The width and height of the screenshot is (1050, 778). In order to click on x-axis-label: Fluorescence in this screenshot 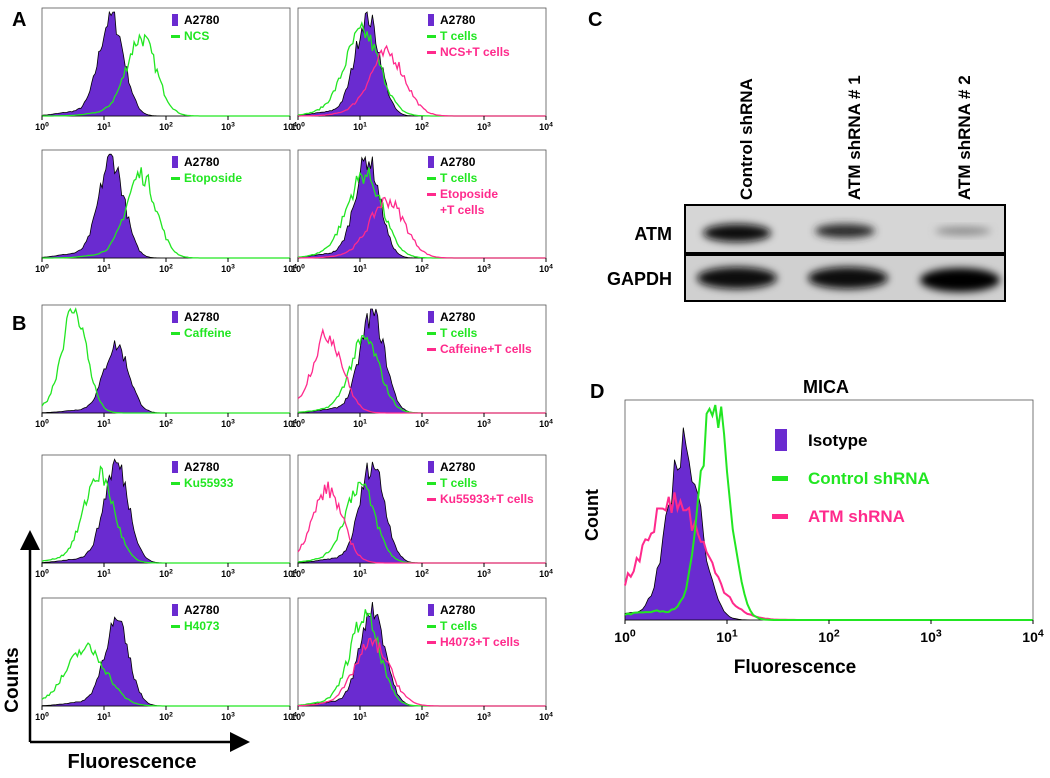, I will do `click(795, 667)`.